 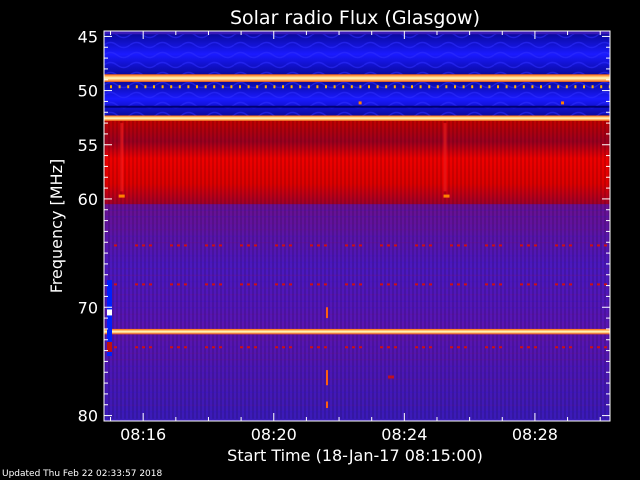 I want to click on edge-hot, so click(x=109, y=312).